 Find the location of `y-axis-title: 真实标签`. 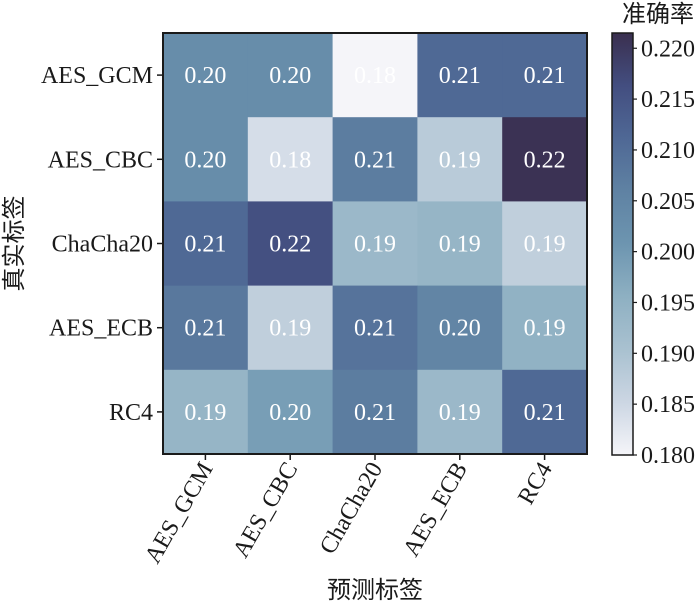

y-axis-title: 真实标签 is located at coordinates (14, 244).